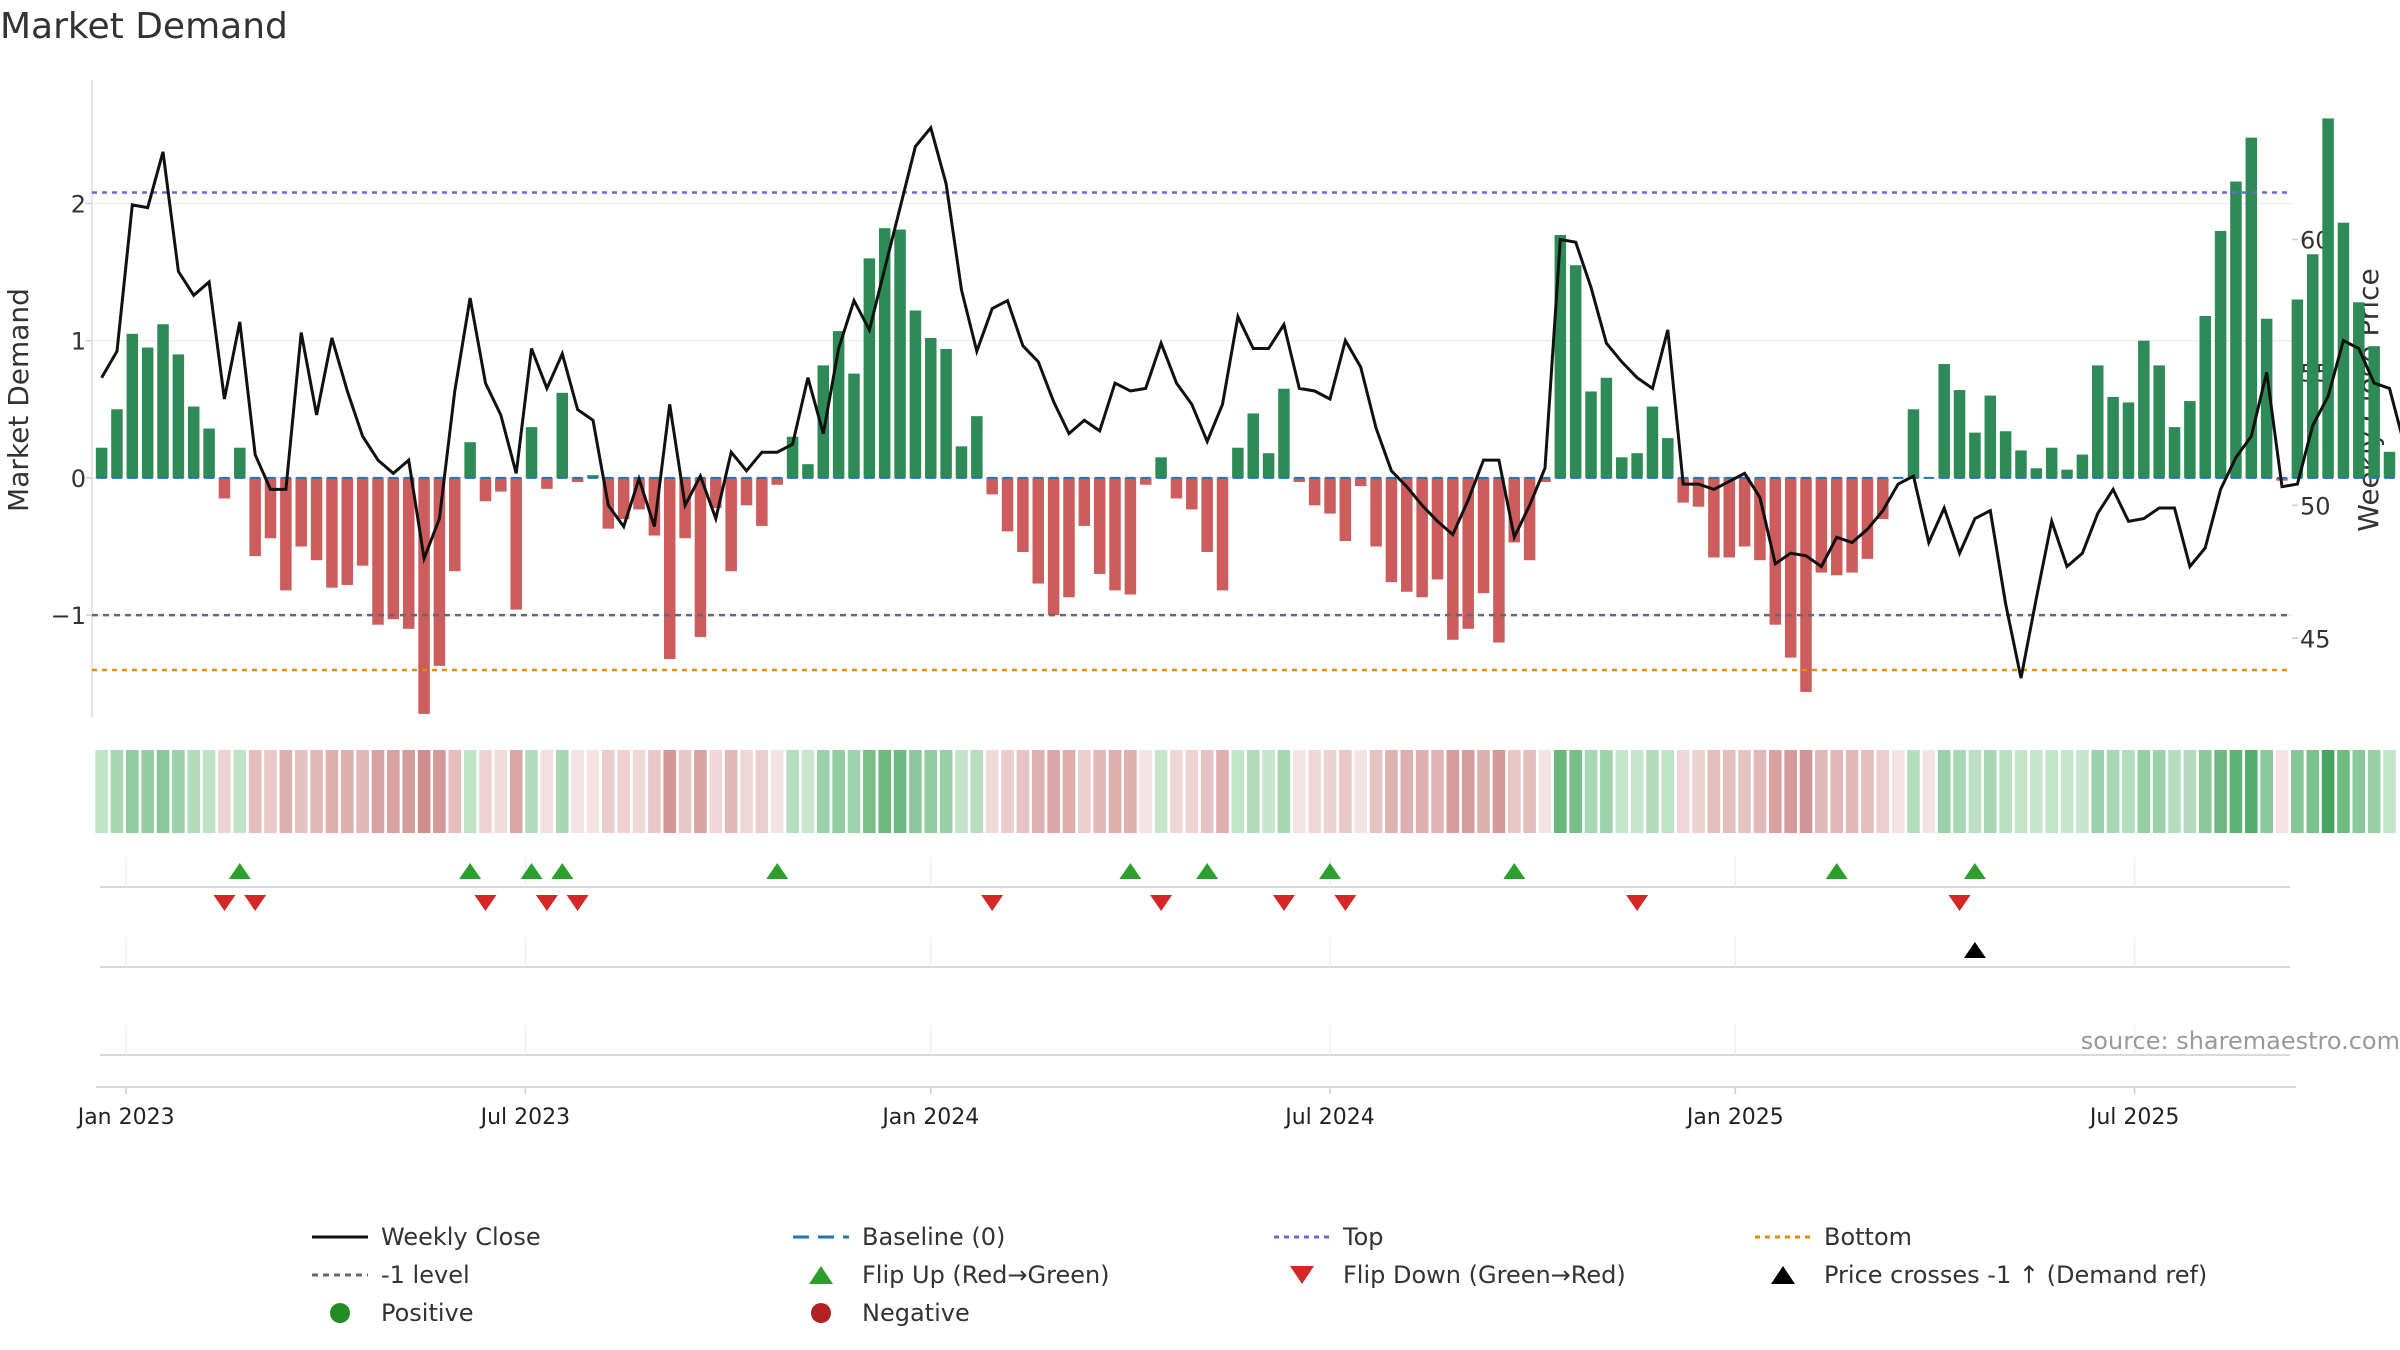 Image resolution: width=2400 pixels, height=1350 pixels. What do you see at coordinates (18, 400) in the screenshot?
I see `y-axis-label: Market Demand` at bounding box center [18, 400].